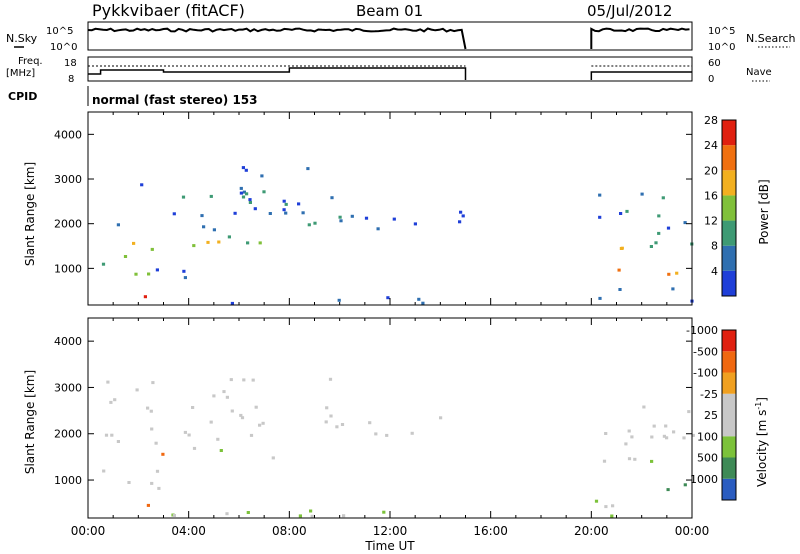 The height and width of the screenshot is (554, 800). What do you see at coordinates (721, 31) in the screenshot?
I see `nsearch-tick-top: 10^5` at bounding box center [721, 31].